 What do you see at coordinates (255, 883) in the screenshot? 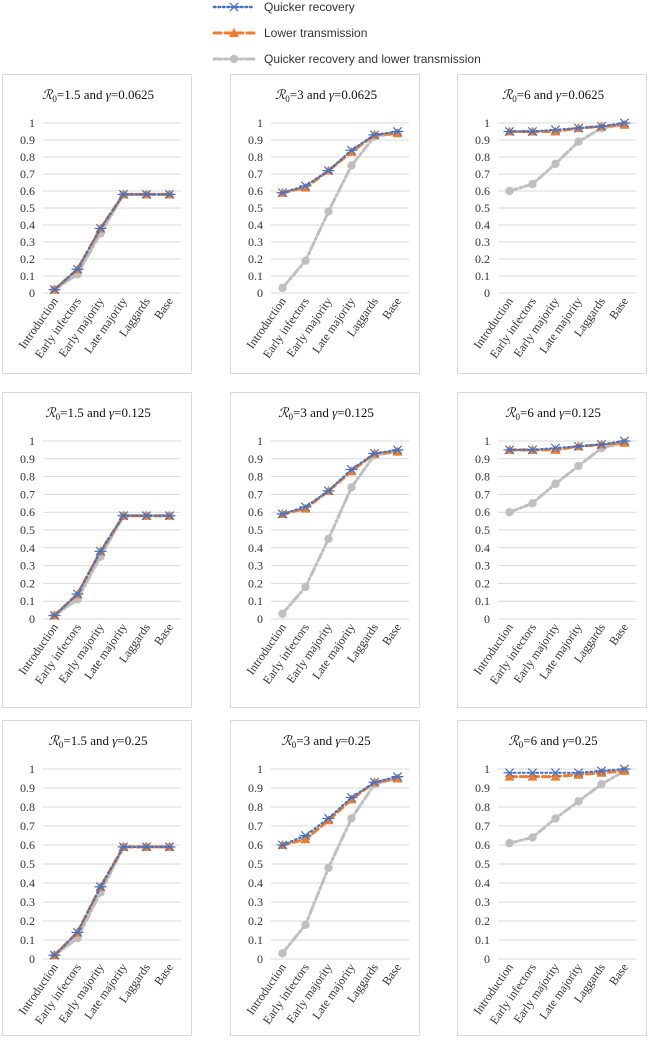
I see `y-tick-label: 0.4` at bounding box center [255, 883].